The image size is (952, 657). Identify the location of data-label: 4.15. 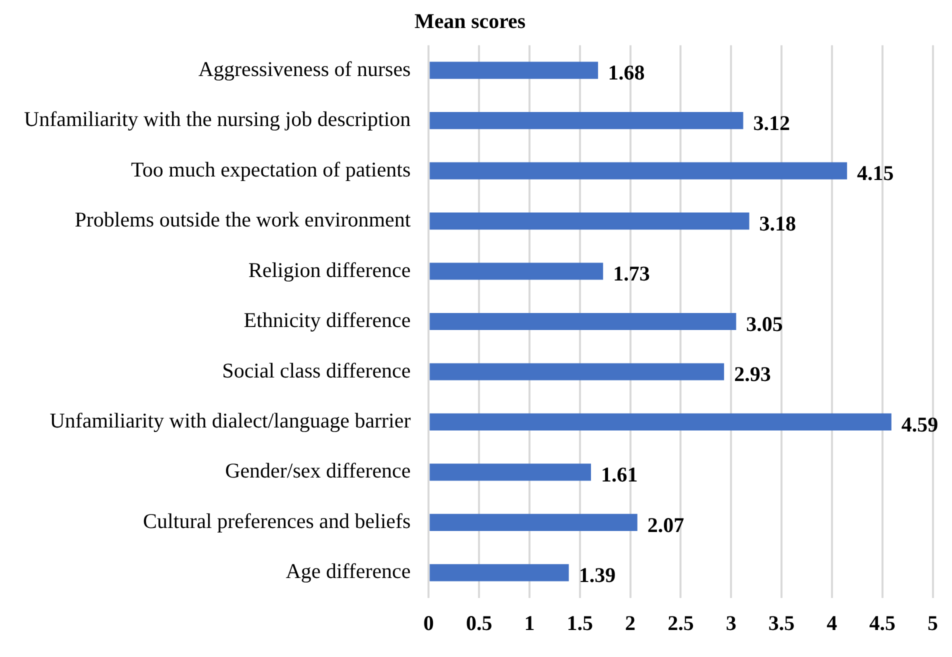
(875, 173).